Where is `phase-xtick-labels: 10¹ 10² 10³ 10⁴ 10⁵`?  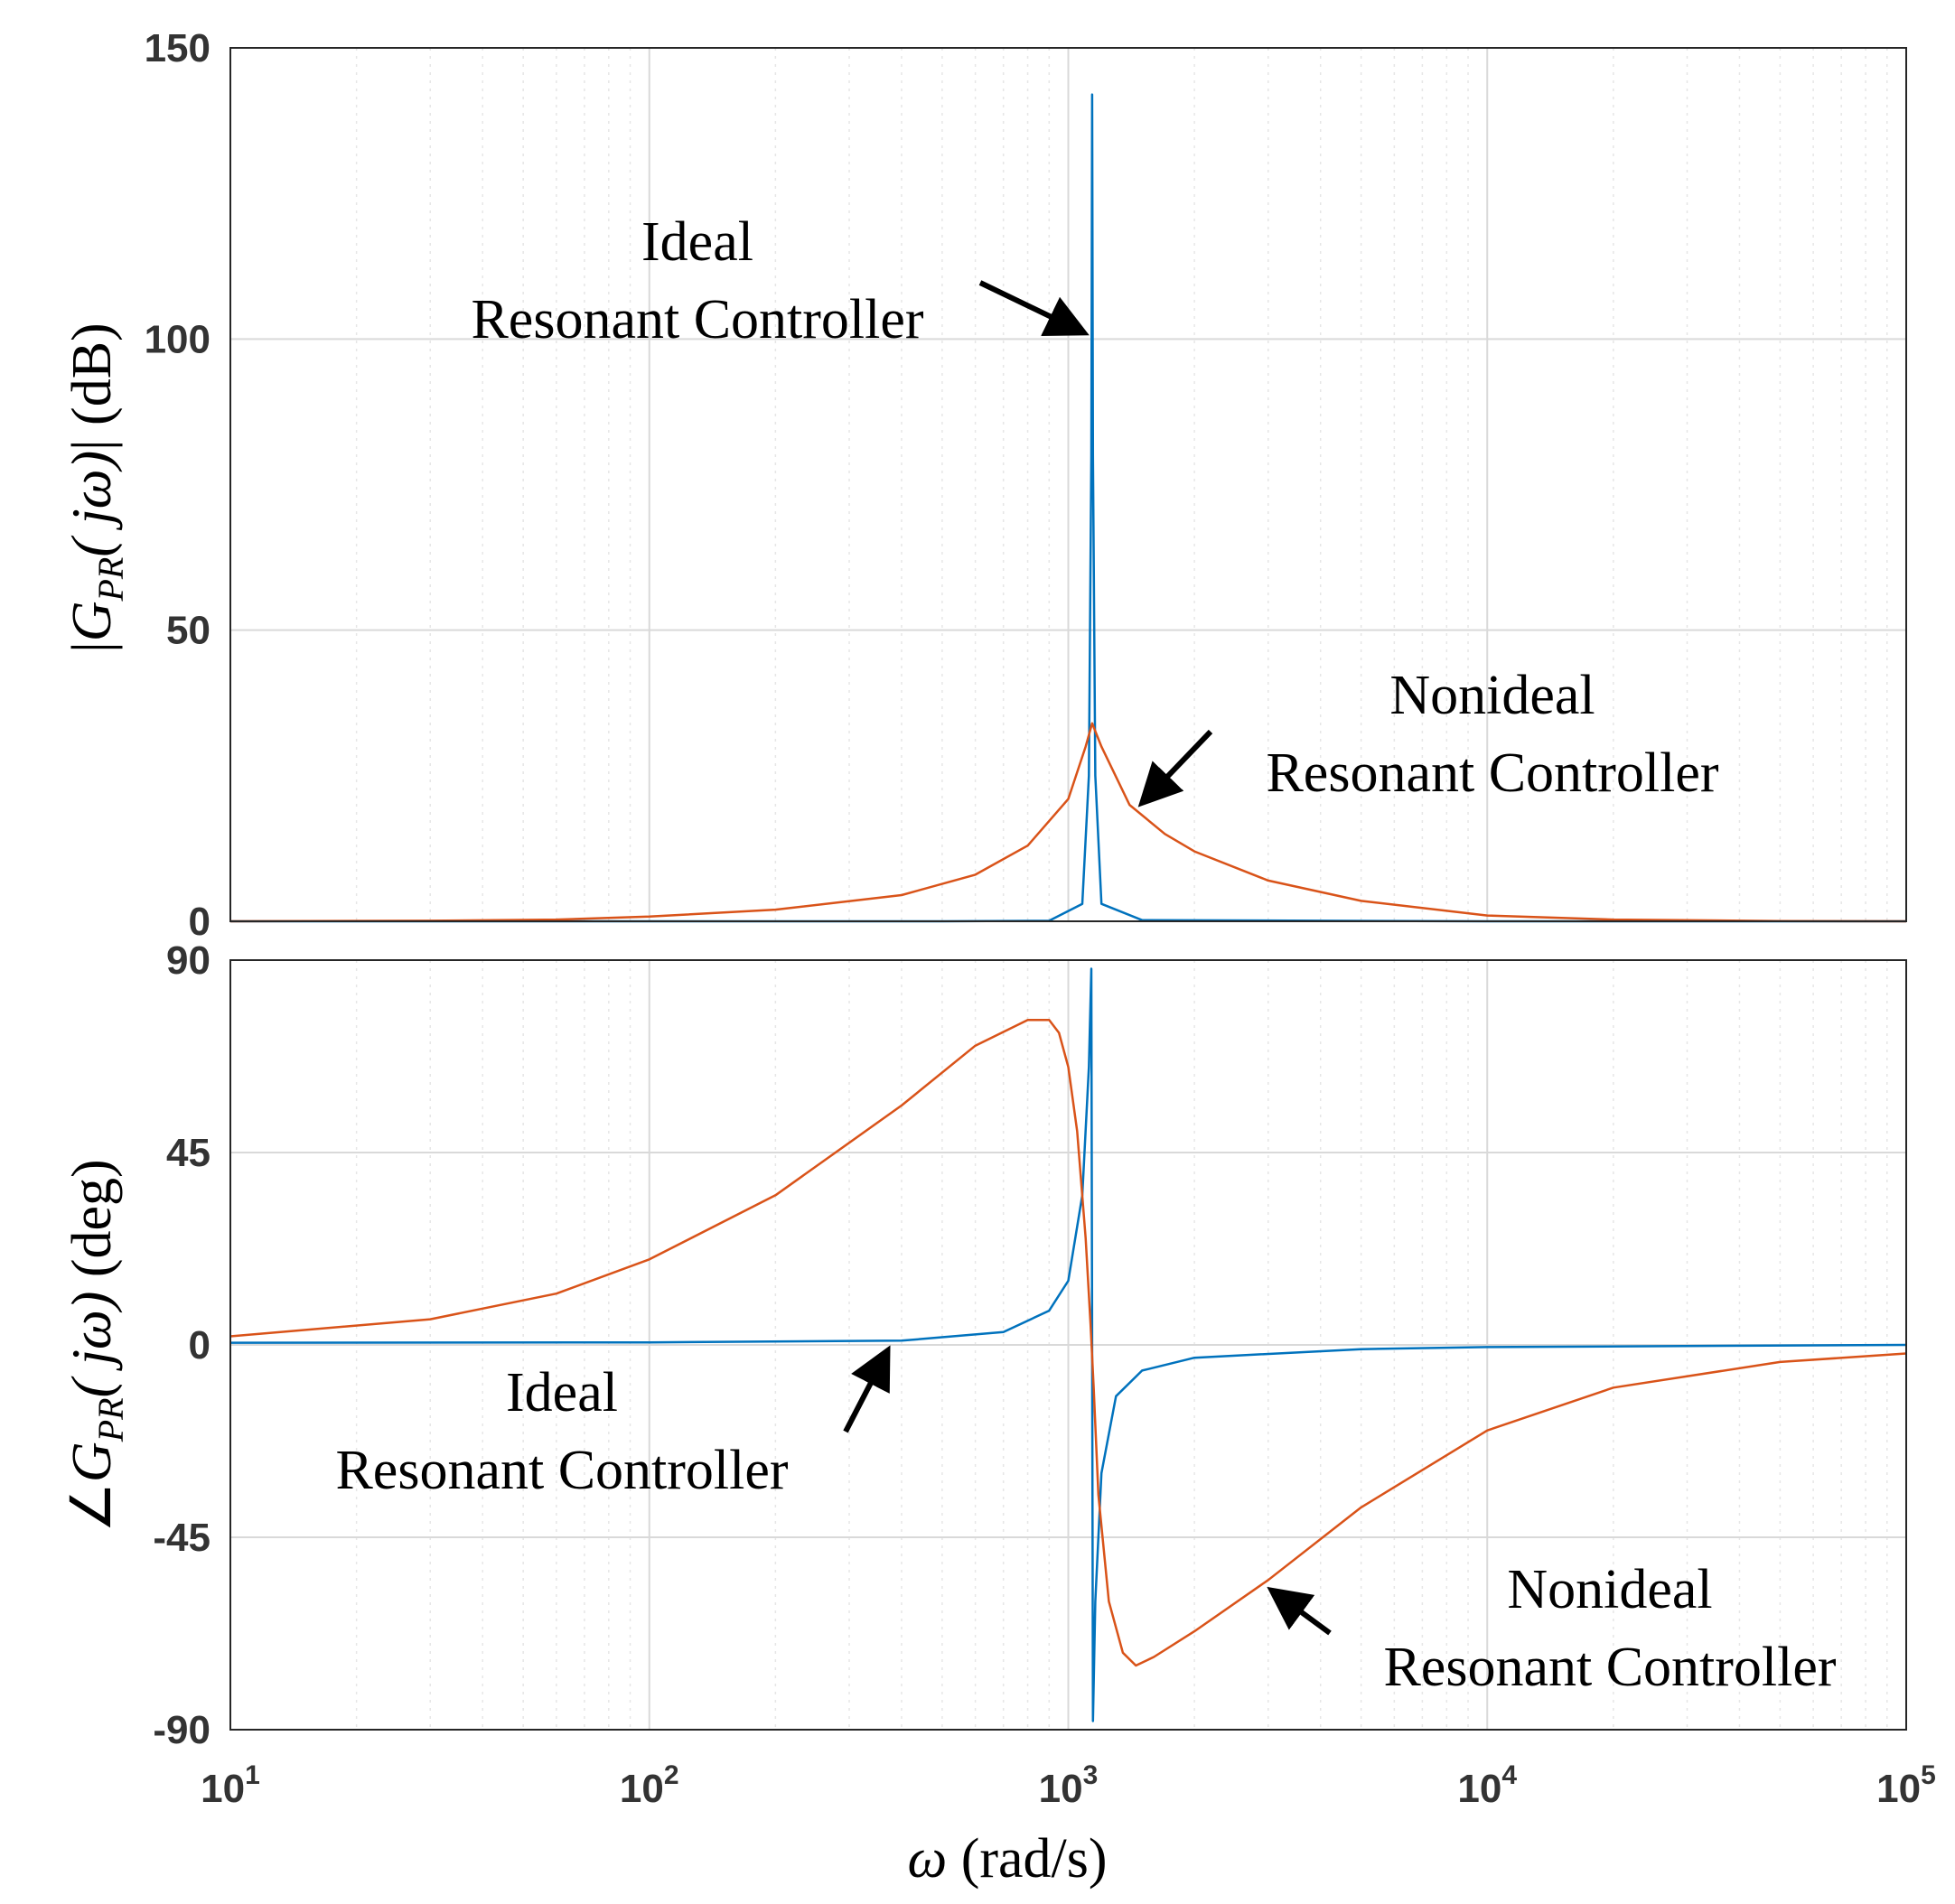
phase-xtick-labels: 10¹ 10² 10³ 10⁴ 10⁵ is located at coordinates (1069, 1785).